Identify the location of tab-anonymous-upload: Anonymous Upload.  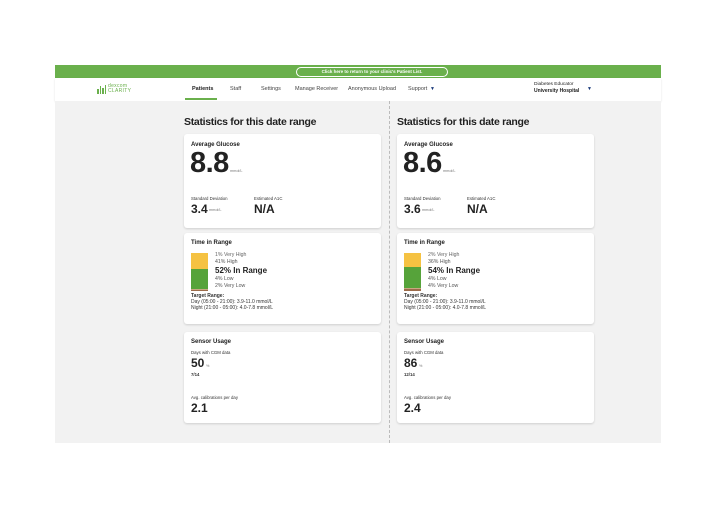
(372, 89).